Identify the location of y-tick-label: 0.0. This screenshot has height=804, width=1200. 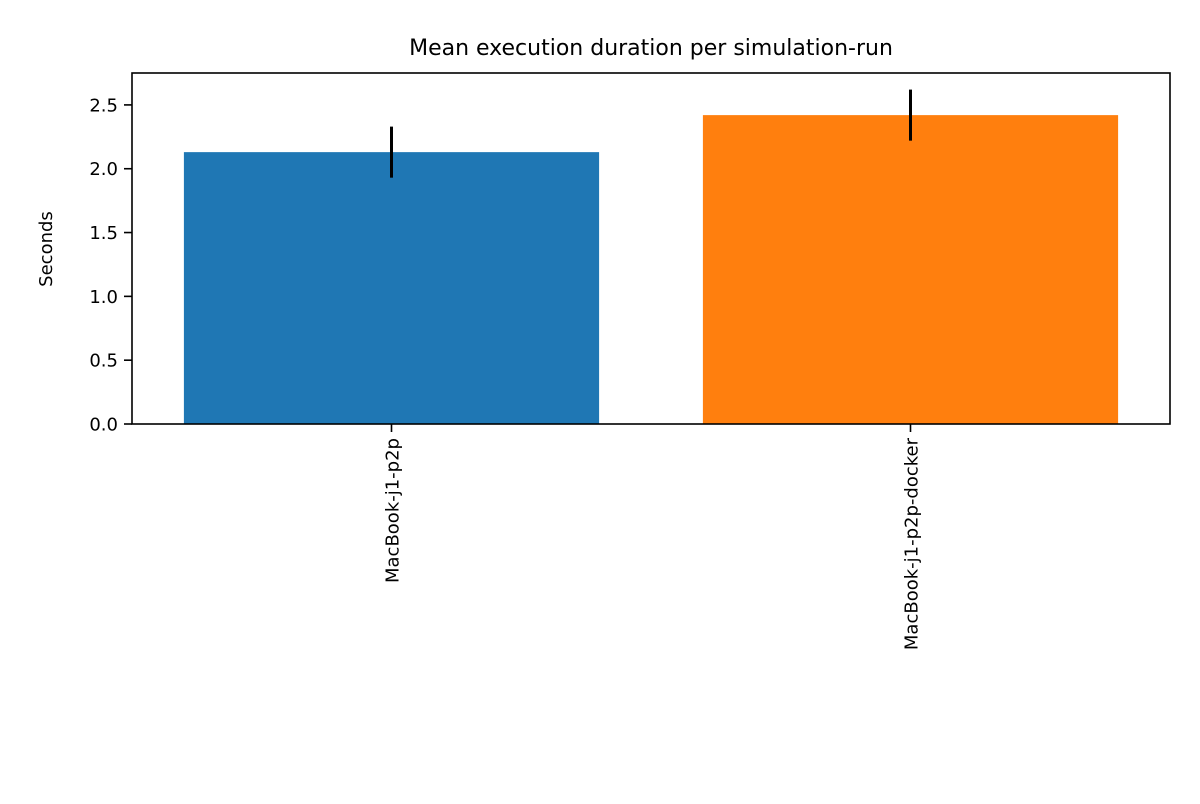
(103, 425).